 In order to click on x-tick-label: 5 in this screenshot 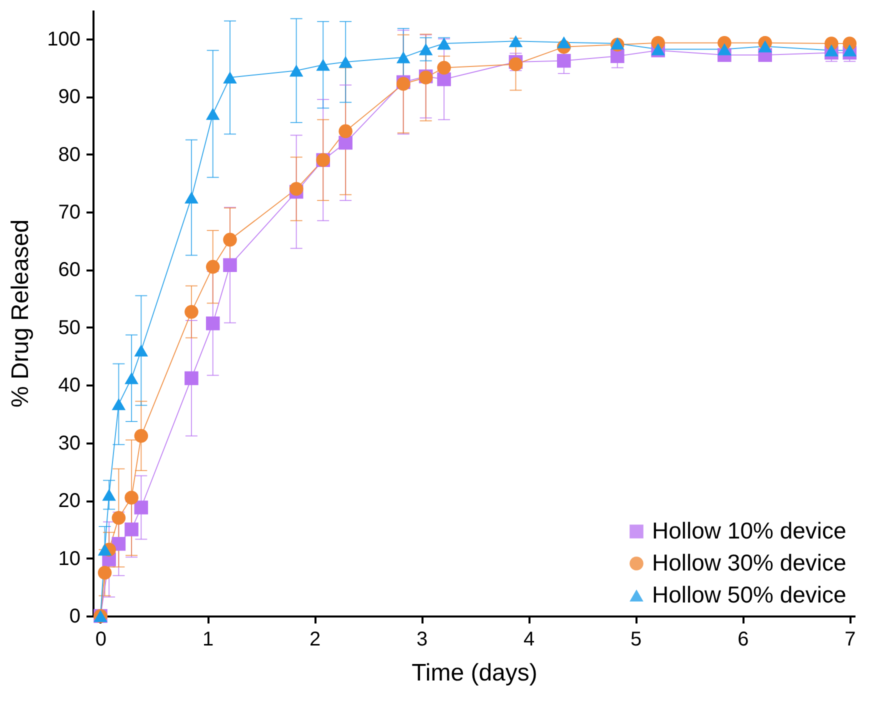, I will do `click(636, 639)`.